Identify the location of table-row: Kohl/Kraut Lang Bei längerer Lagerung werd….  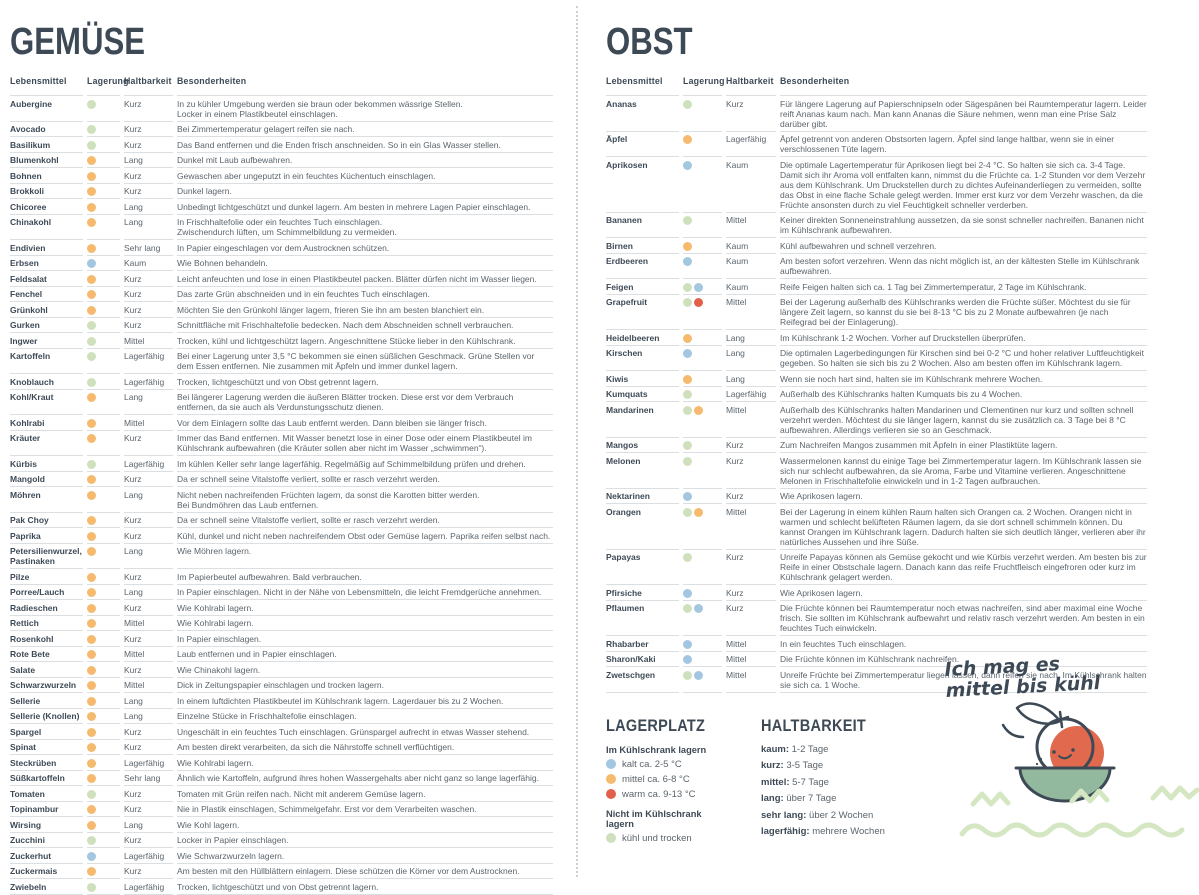
(281, 401).